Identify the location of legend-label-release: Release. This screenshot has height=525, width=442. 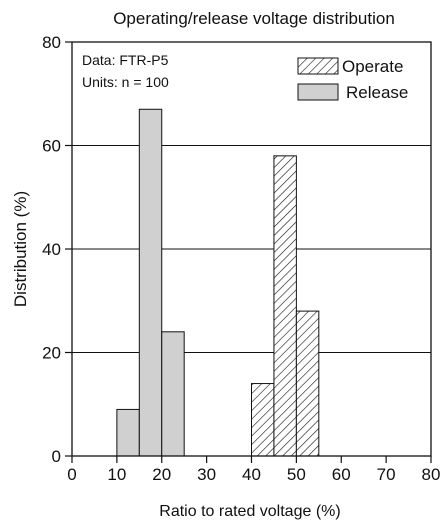
(377, 92).